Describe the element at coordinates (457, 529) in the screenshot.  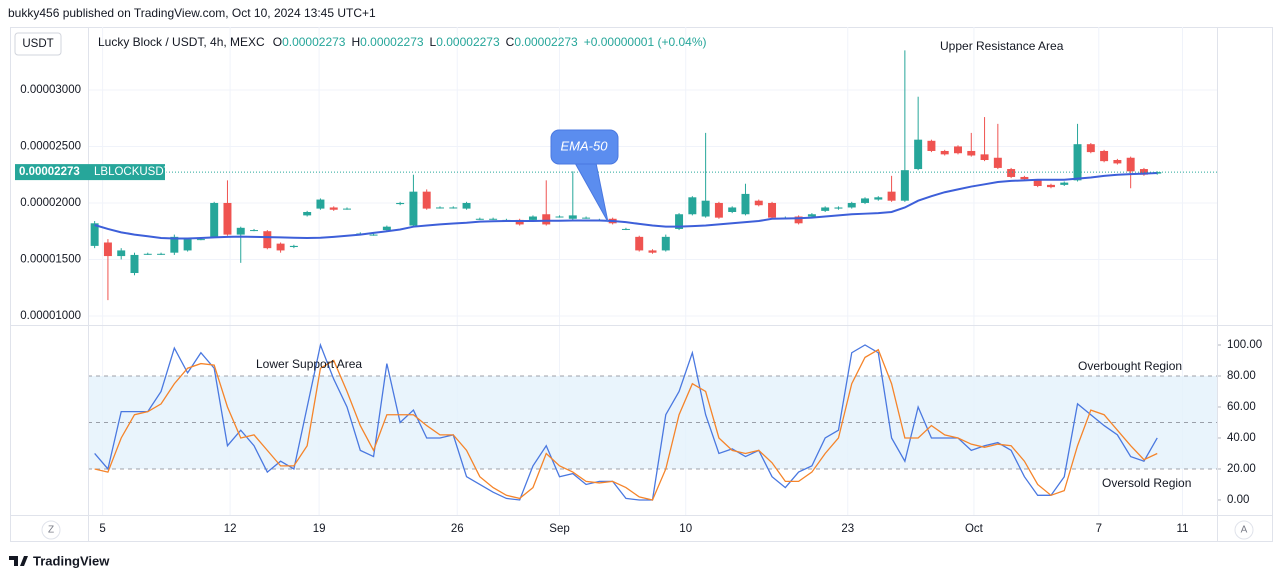
I see `x-tick-label: 26` at that location.